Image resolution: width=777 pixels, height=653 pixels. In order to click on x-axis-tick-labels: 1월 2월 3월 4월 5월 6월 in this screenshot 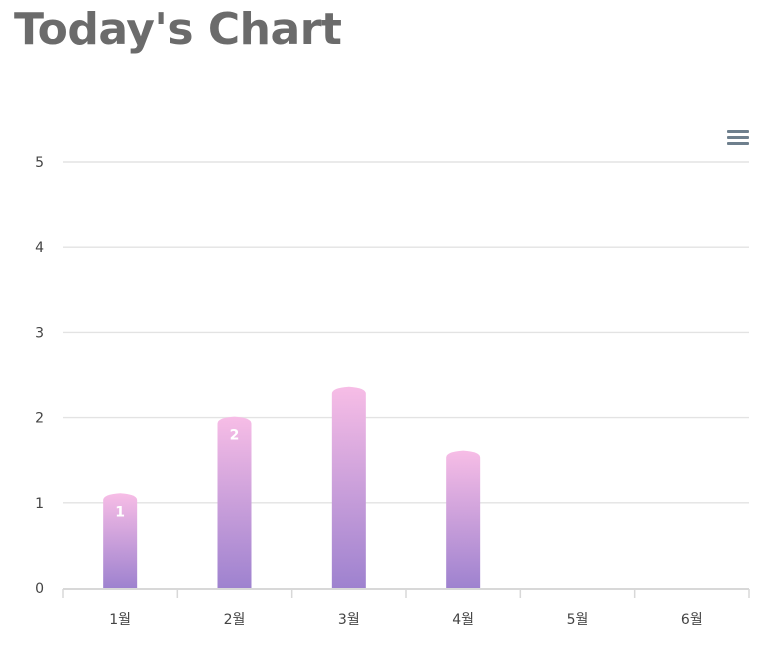, I will do `click(405, 620)`.